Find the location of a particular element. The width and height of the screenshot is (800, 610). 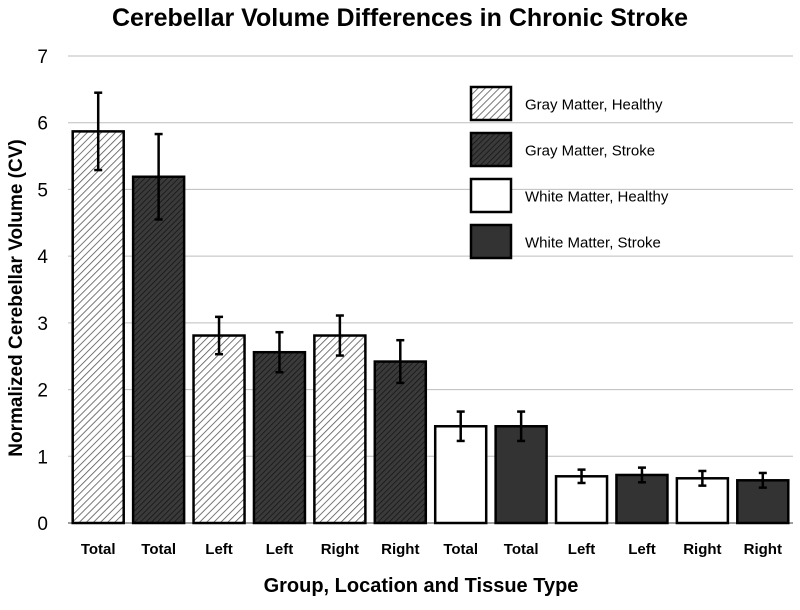

y-tick-label: 6 is located at coordinates (42, 124).